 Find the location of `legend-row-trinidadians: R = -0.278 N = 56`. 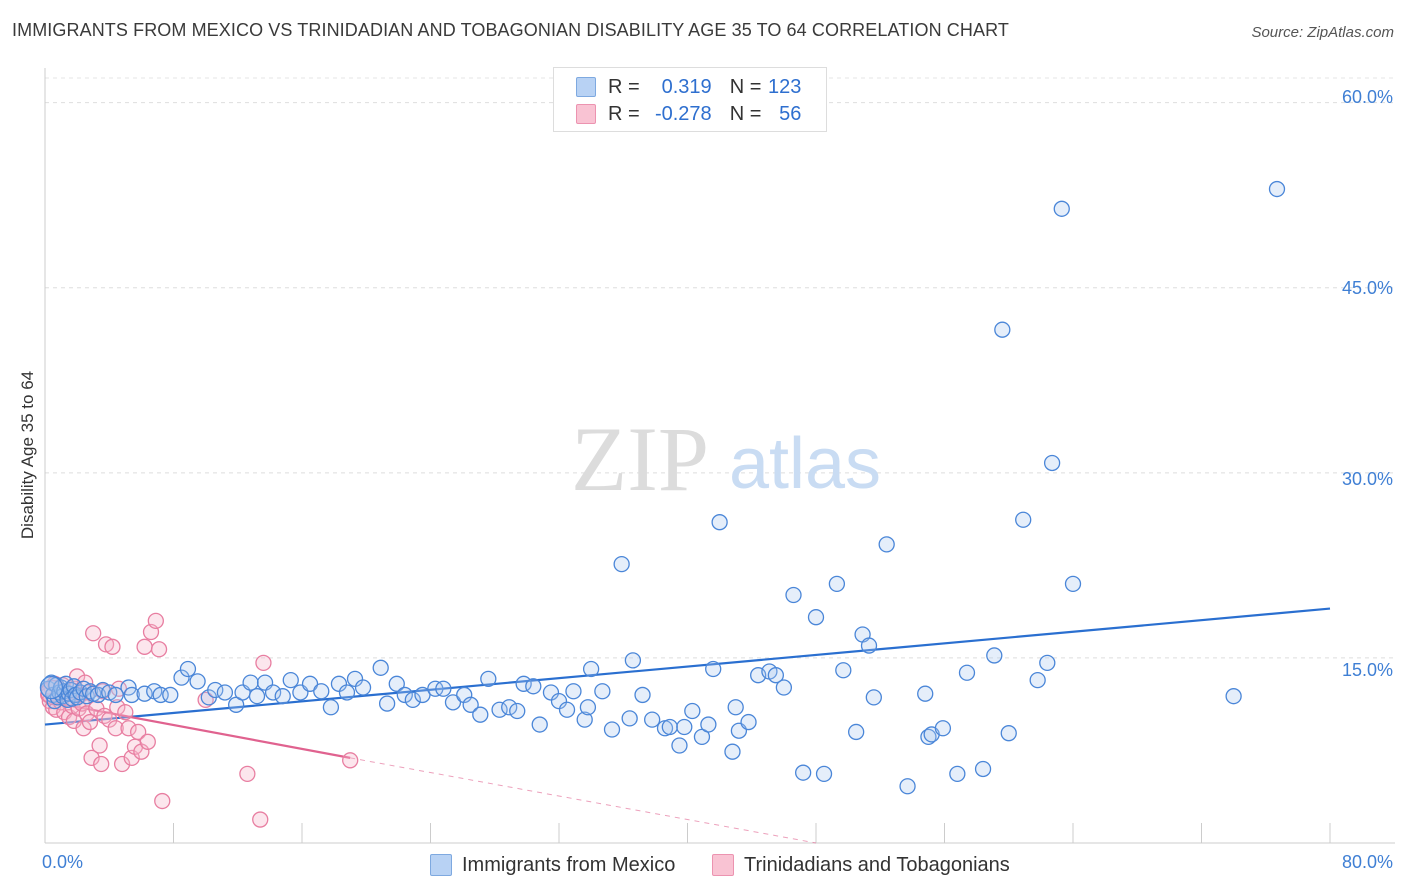

legend-row-trinidadians: R = -0.278 N = 56 is located at coordinates (688, 114).